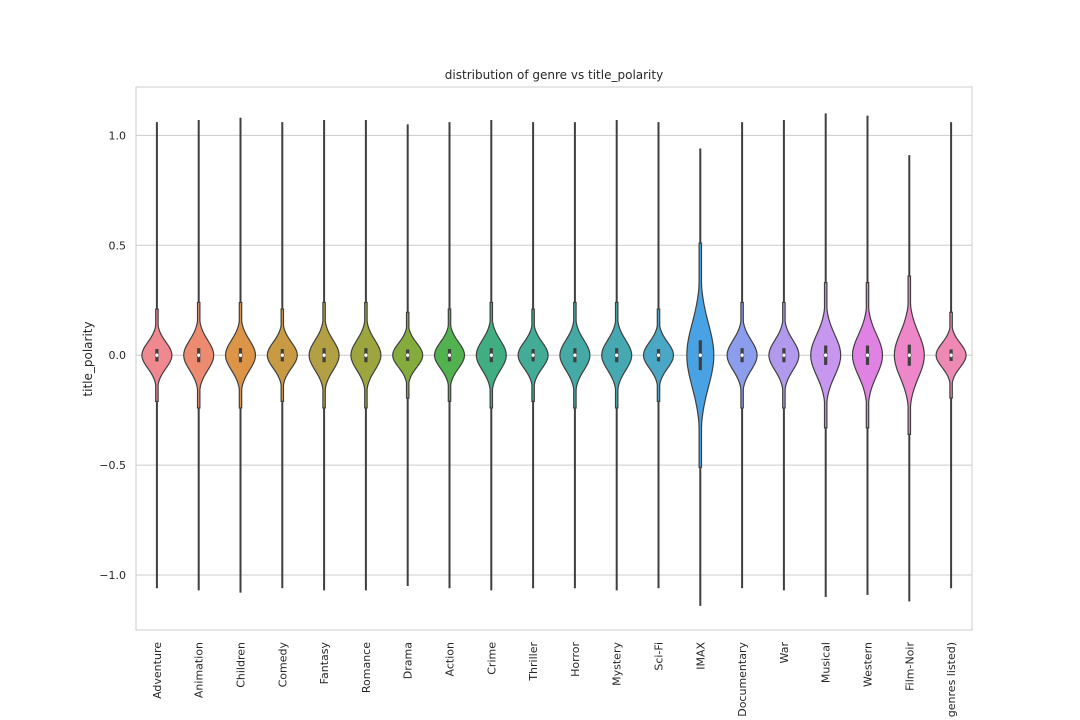 This screenshot has width=1080, height=720. What do you see at coordinates (700, 377) in the screenshot?
I see `violin-imax` at bounding box center [700, 377].